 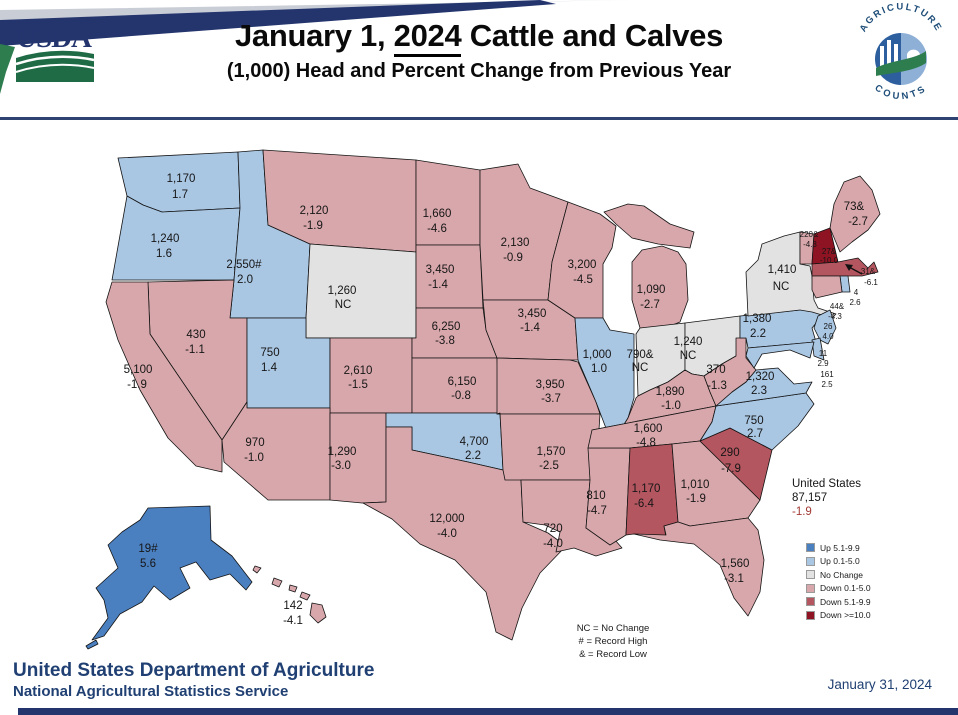 What do you see at coordinates (871, 282) in the screenshot?
I see `state-ma-change: -6.1` at bounding box center [871, 282].